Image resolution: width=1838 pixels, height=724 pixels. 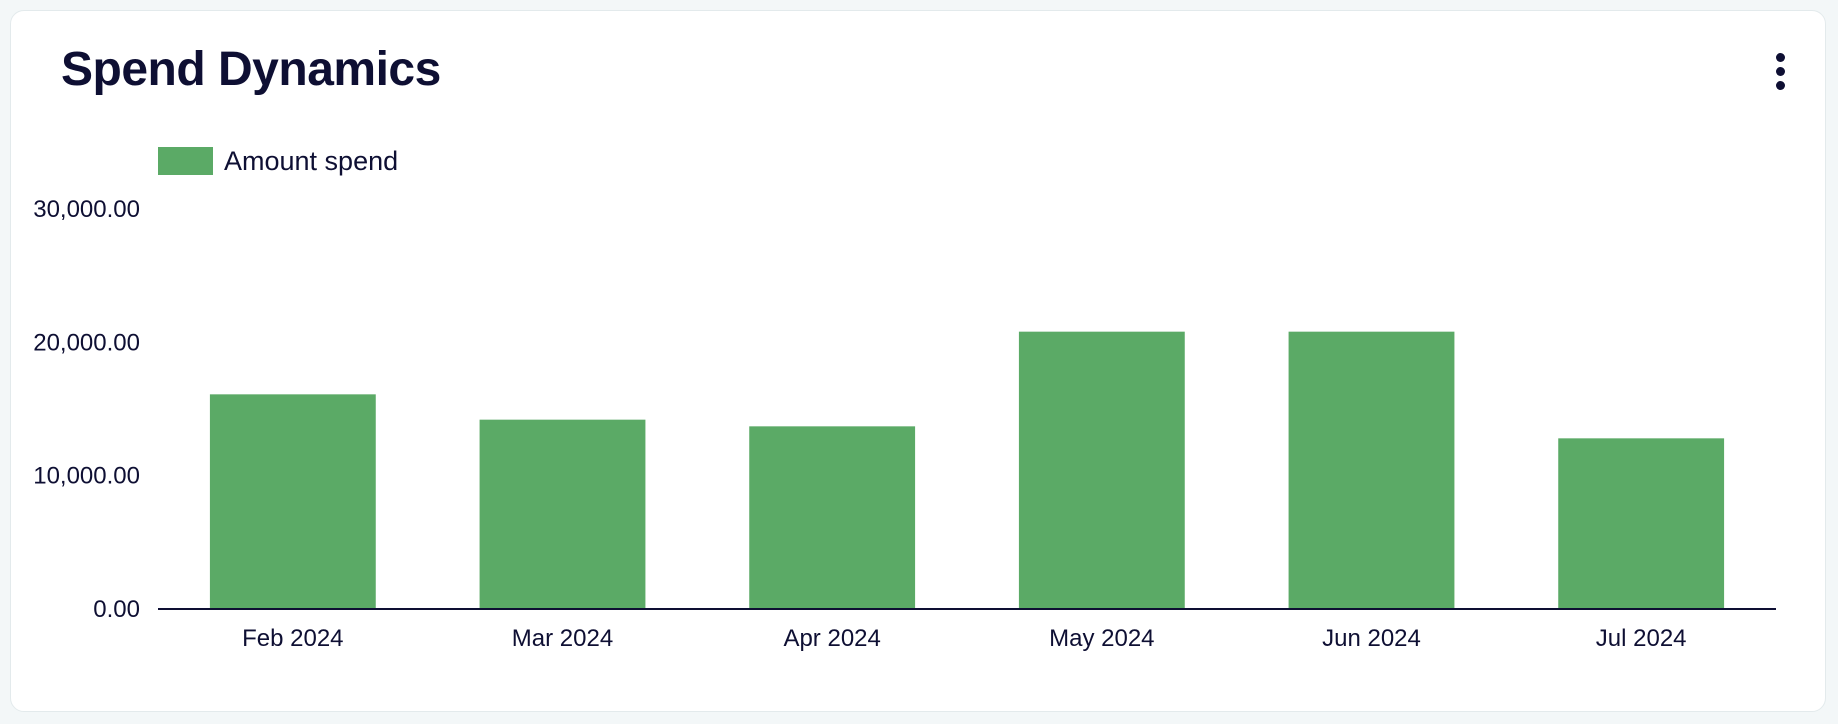 What do you see at coordinates (562, 638) in the screenshot?
I see `x-tick-label: Mar 2024` at bounding box center [562, 638].